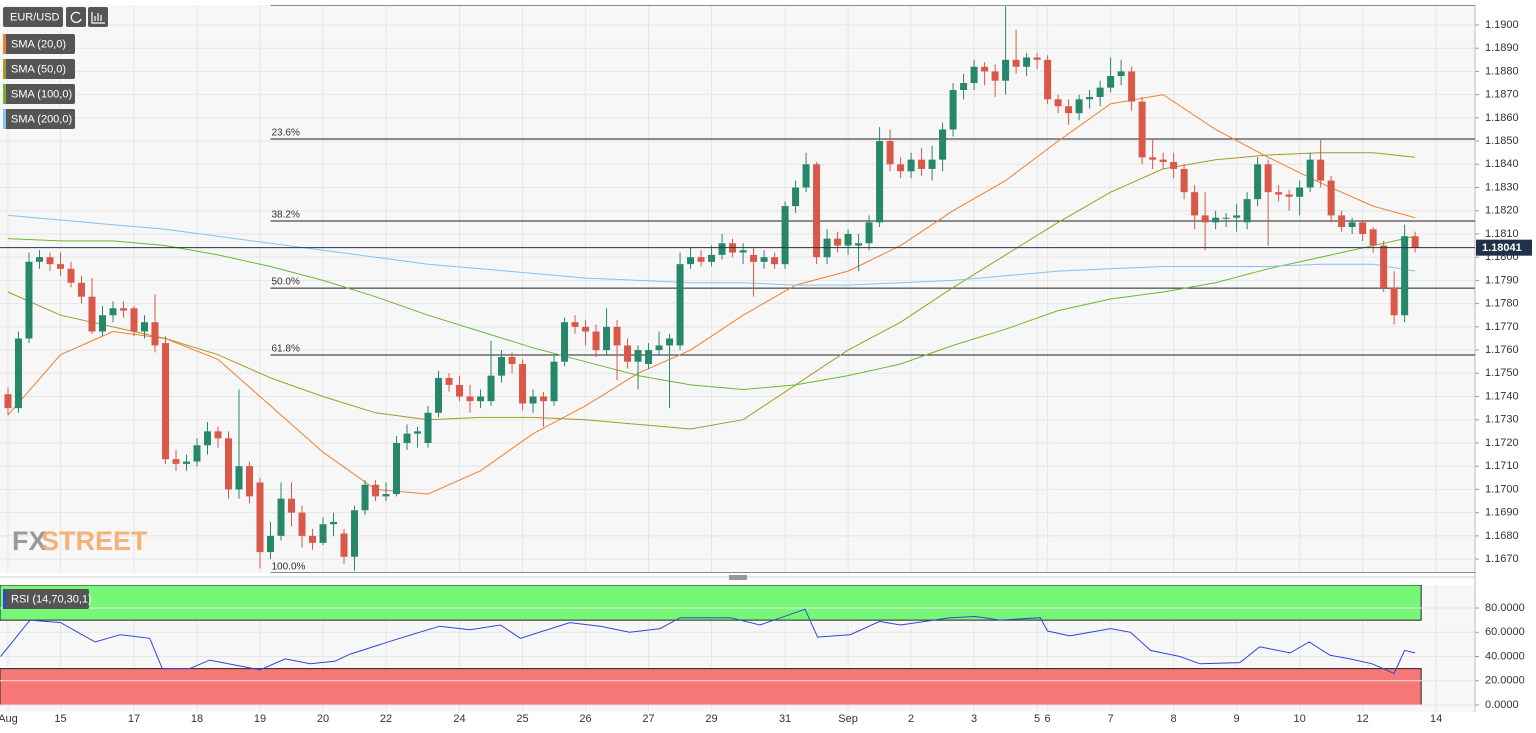 This screenshot has height=733, width=1536. Describe the element at coordinates (1502, 443) in the screenshot. I see `y-tick-label: 1.1720` at that location.